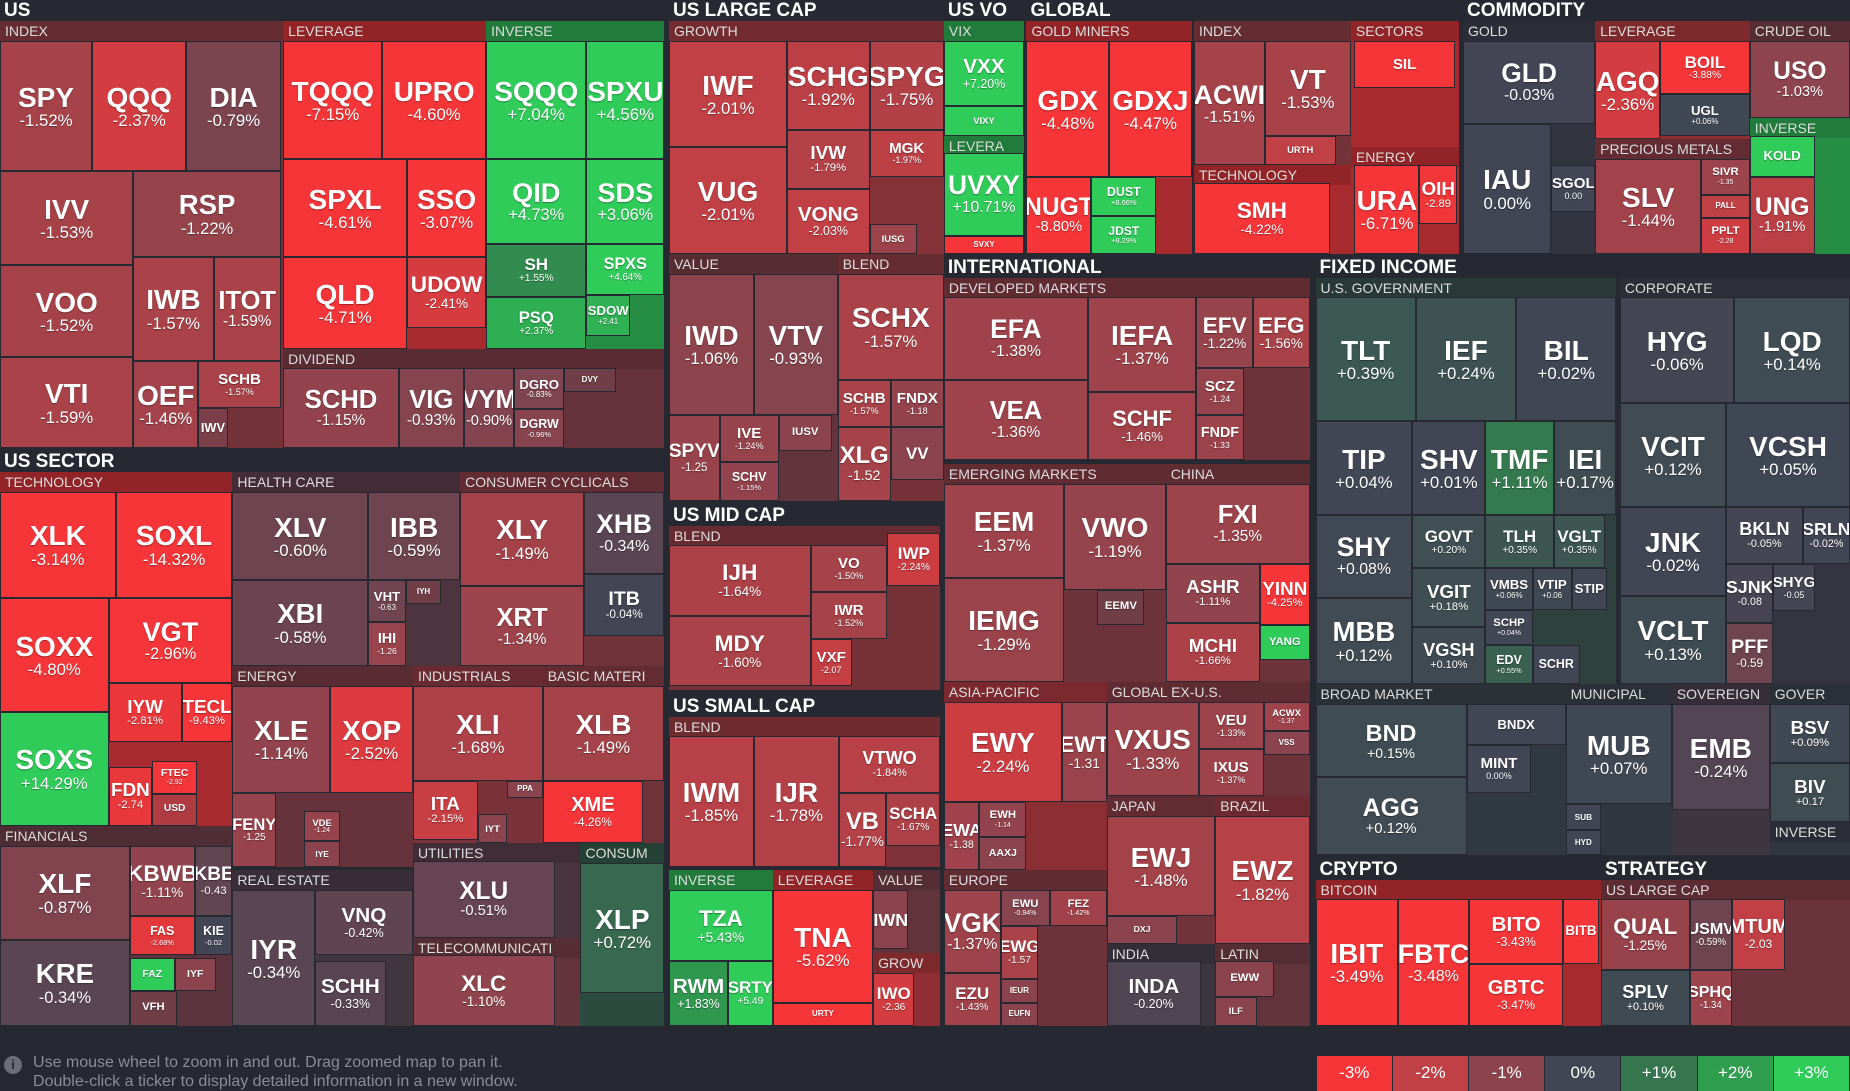 This screenshot has width=1850, height=1091. What do you see at coordinates (1391, 741) in the screenshot?
I see `ticker-tile: BND +0.15%` at bounding box center [1391, 741].